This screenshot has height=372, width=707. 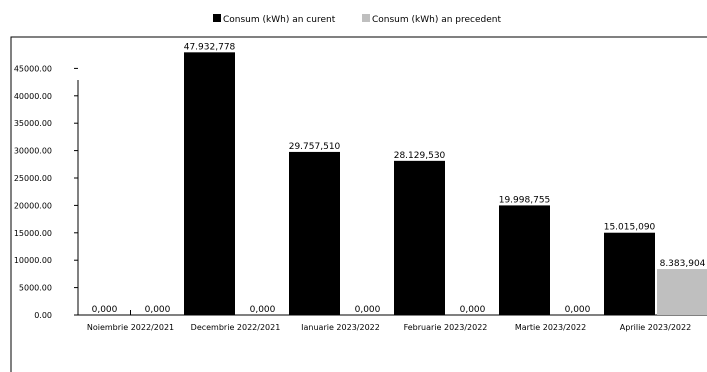 I want to click on legend-swatch-current, so click(x=217, y=18).